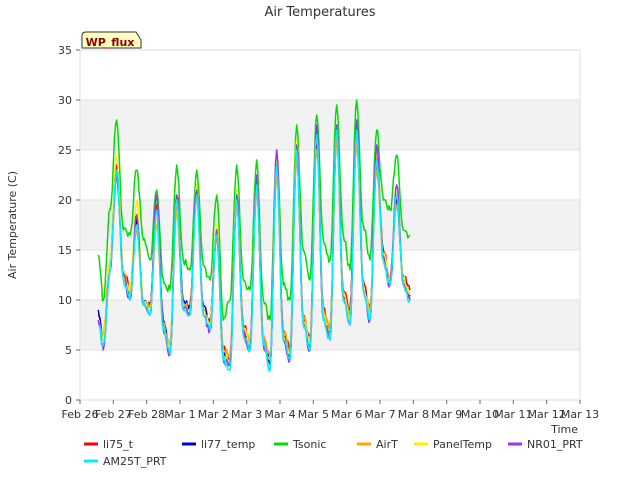 Image resolution: width=640 pixels, height=480 pixels. Describe the element at coordinates (65, 100) in the screenshot. I see `y-tick-label: 30` at that location.